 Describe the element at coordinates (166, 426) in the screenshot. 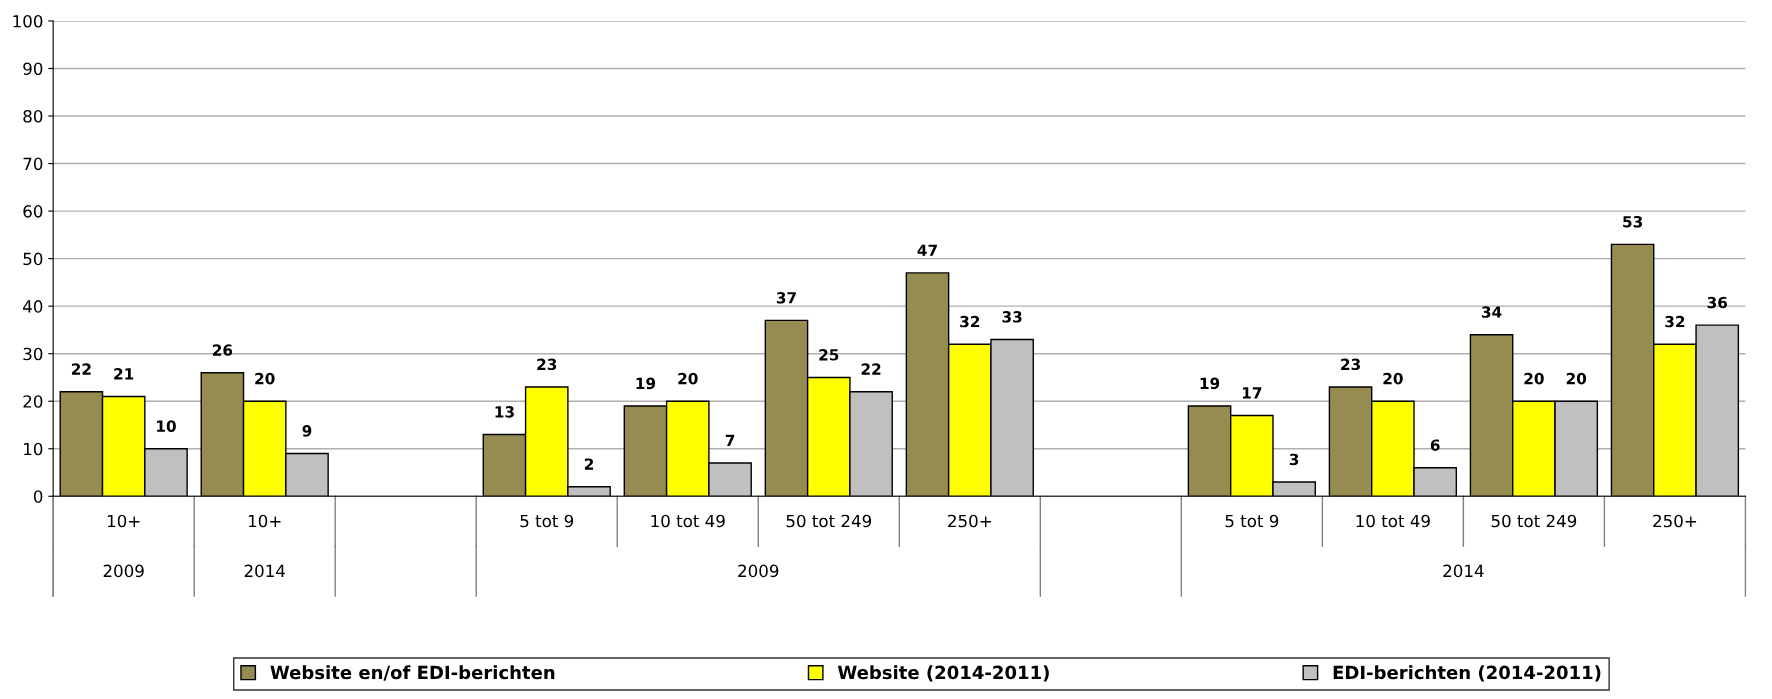

I see `data-label: 10` at that location.